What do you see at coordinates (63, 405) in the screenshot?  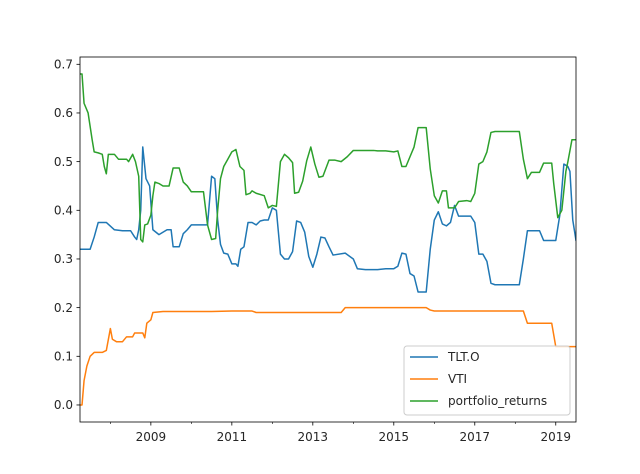 I see `y-tick-label: 0.0` at bounding box center [63, 405].